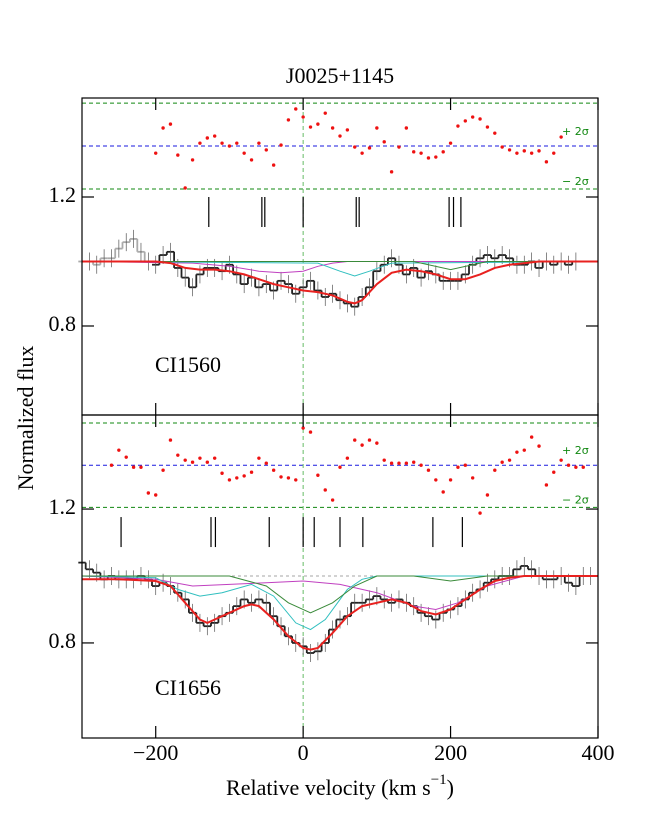  I want to click on y-tick-label: 0.8, so click(63, 323).